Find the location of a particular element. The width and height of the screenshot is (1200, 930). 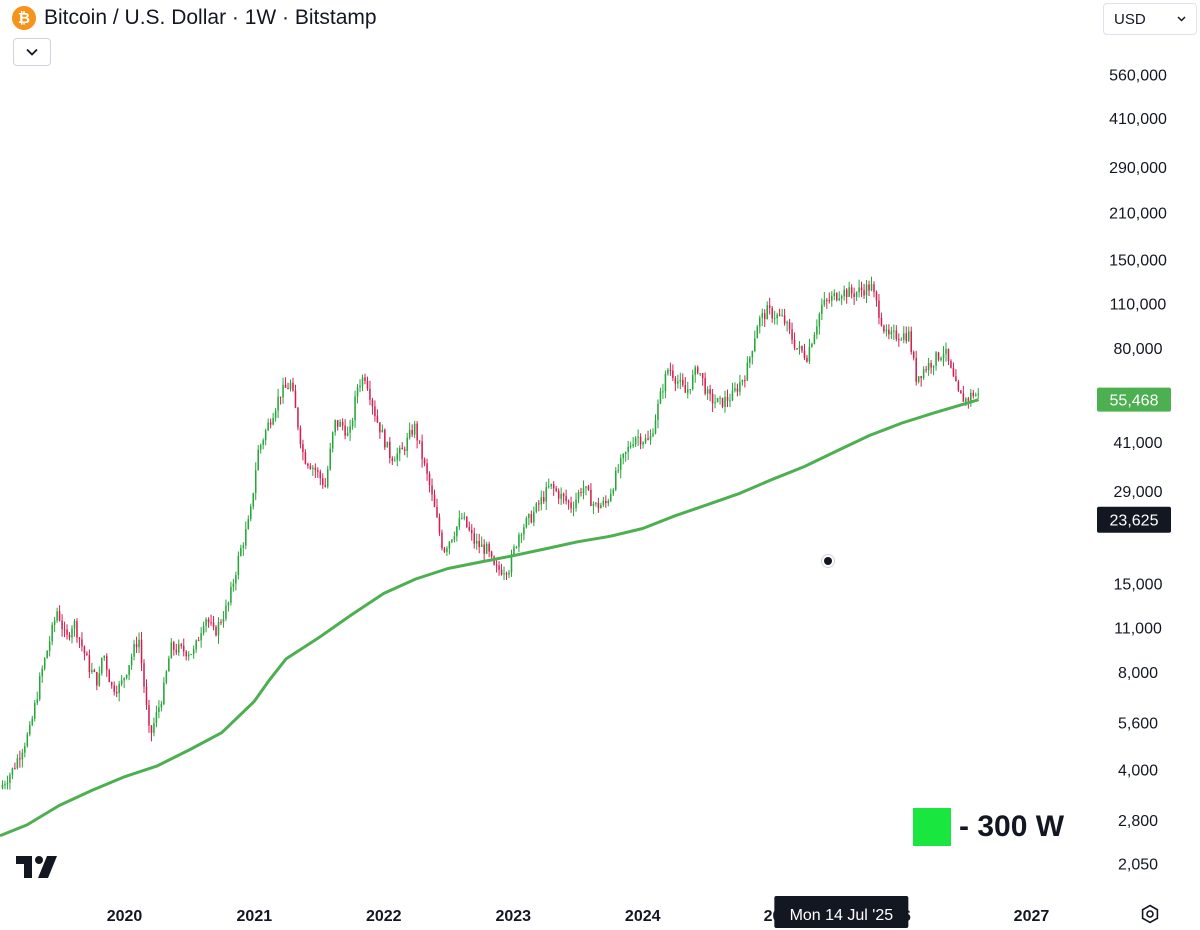

crosshair-price-badge is located at coordinates (1134, 519).